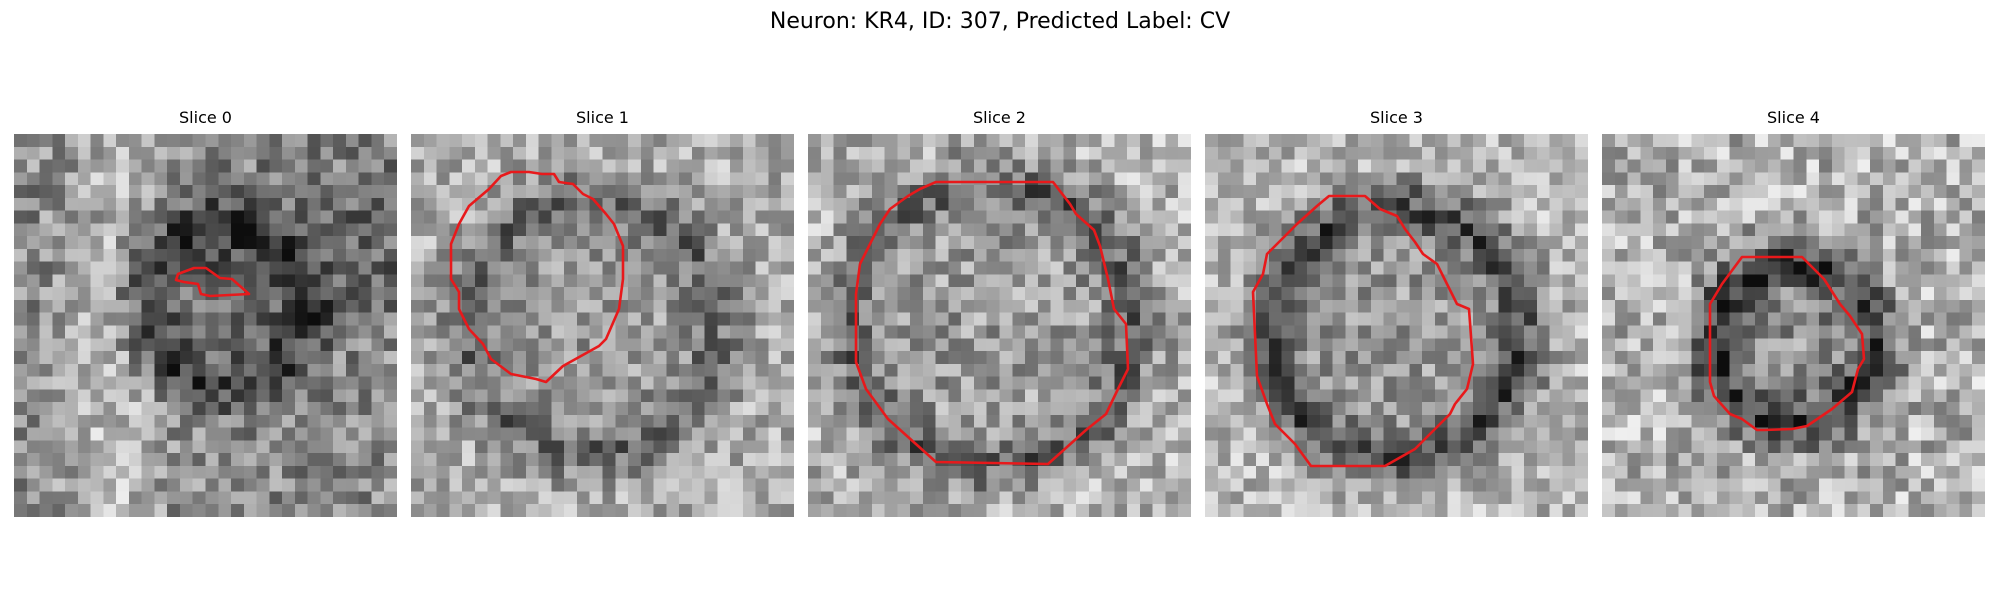  I want to click on slice-title-3: Slice 3, so click(1396, 117).